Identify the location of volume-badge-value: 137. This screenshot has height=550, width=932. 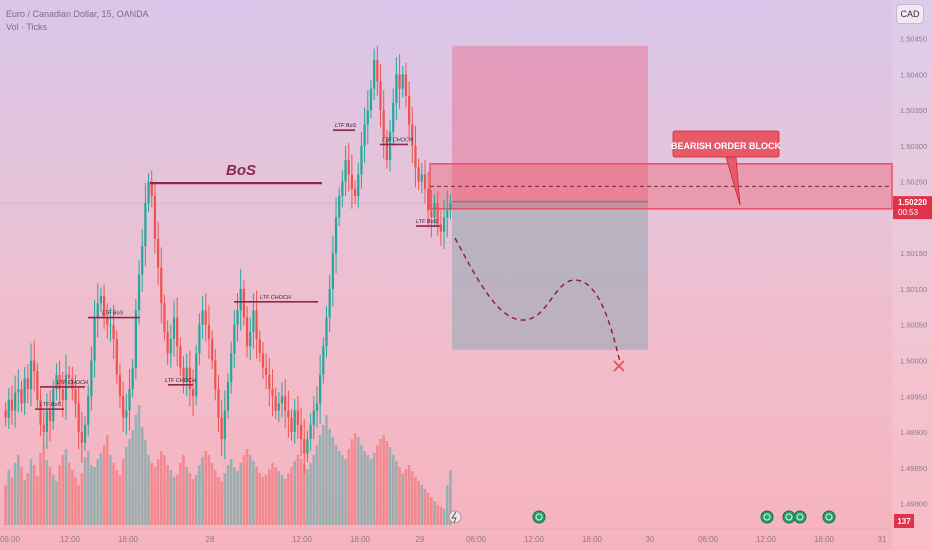
(904, 521).